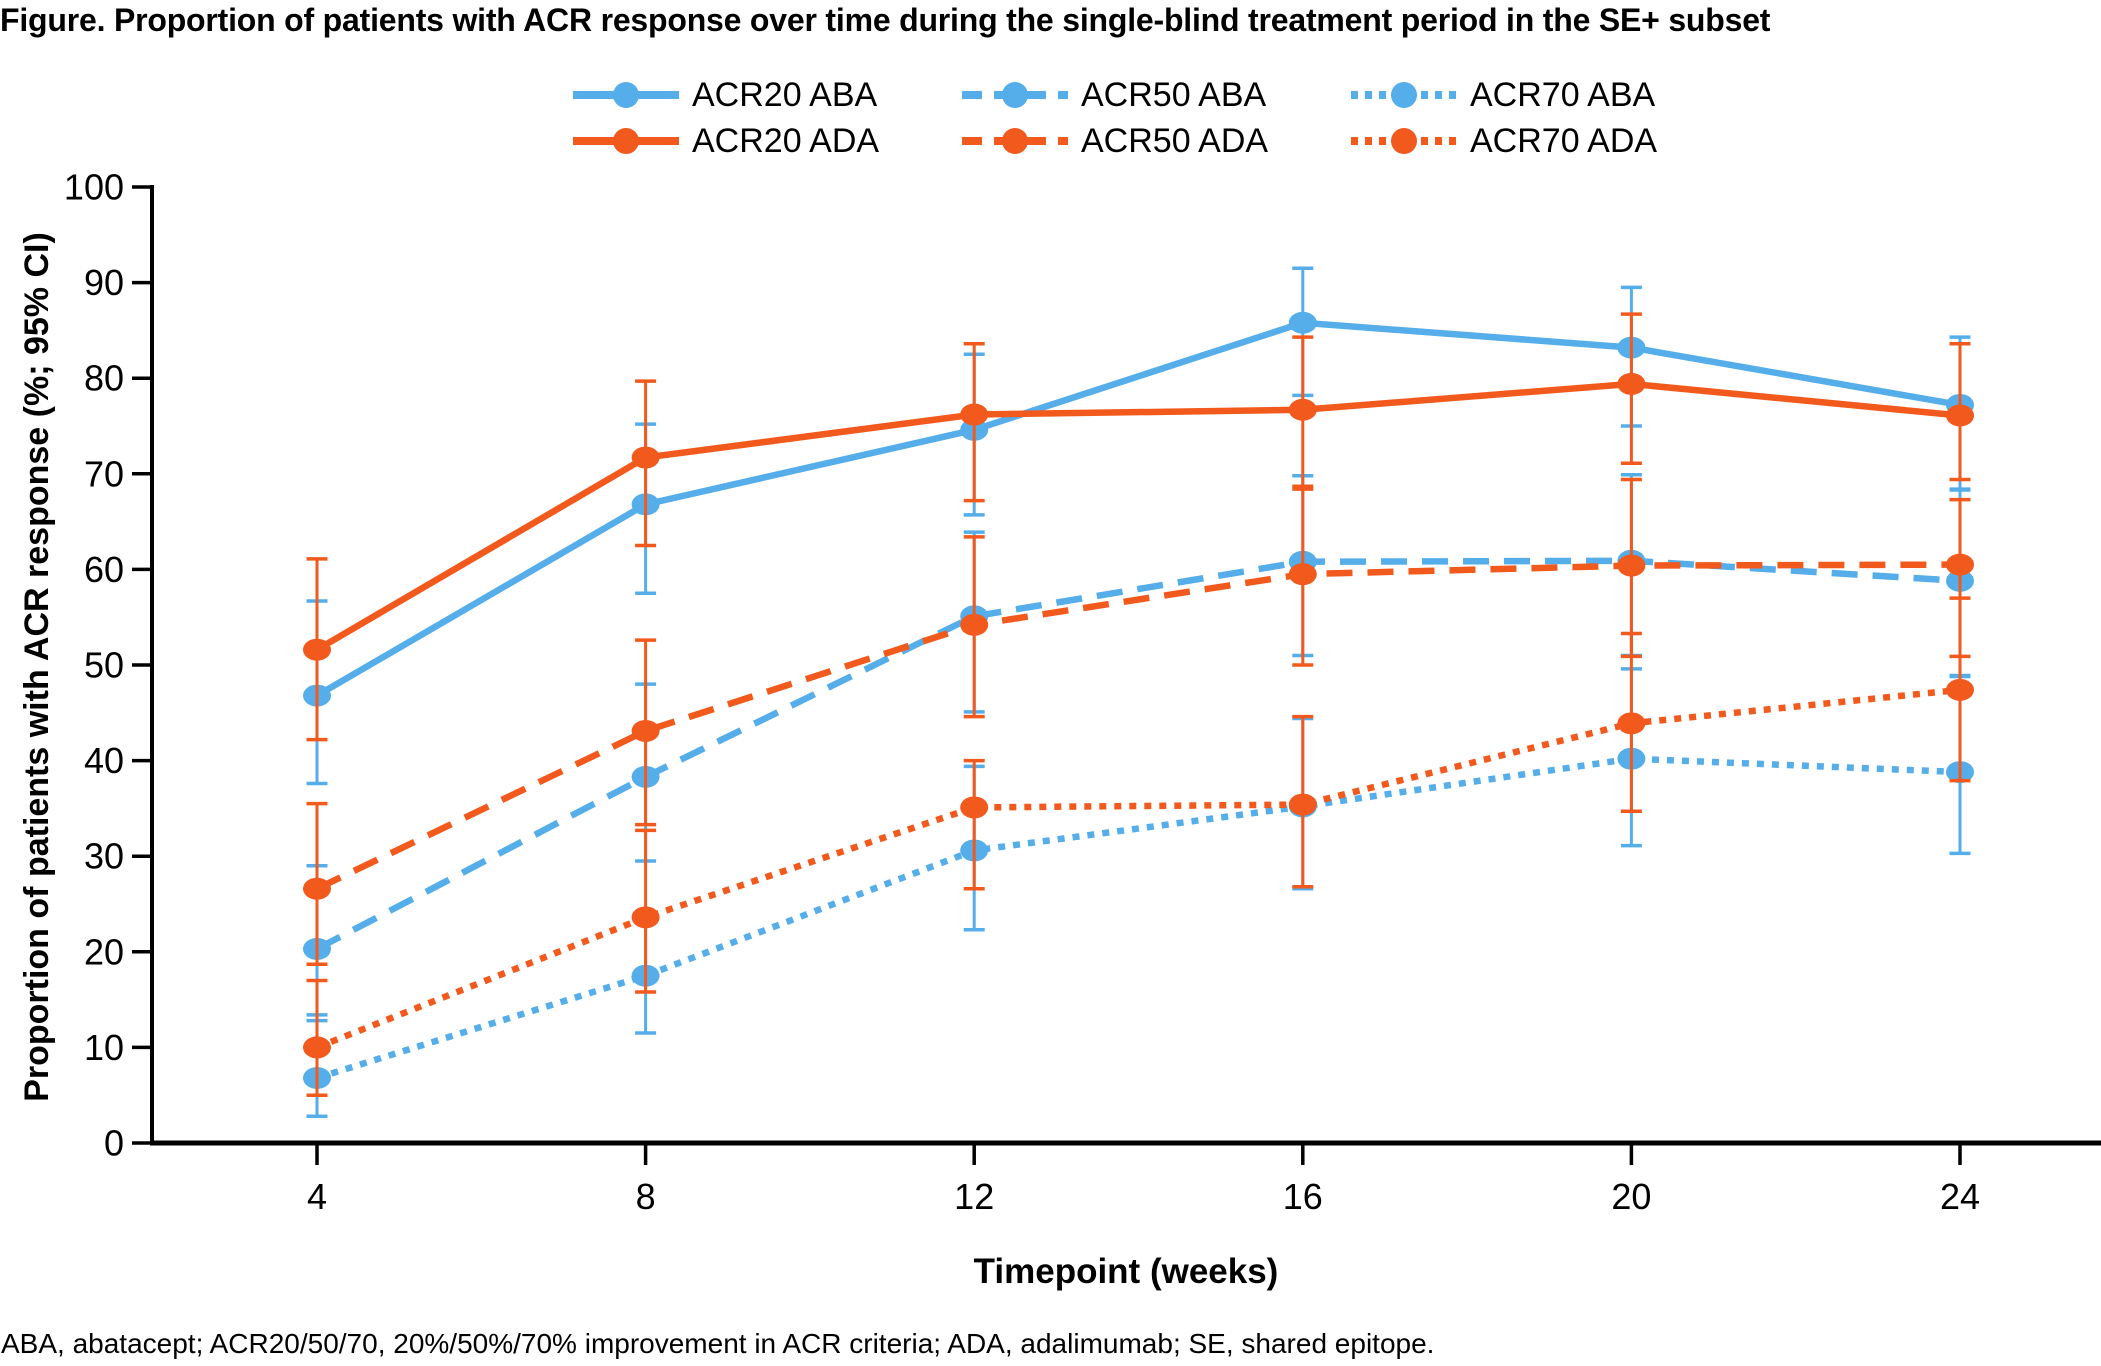 This screenshot has width=2101, height=1366. What do you see at coordinates (1631, 1196) in the screenshot?
I see `x-tick-label: 20` at bounding box center [1631, 1196].